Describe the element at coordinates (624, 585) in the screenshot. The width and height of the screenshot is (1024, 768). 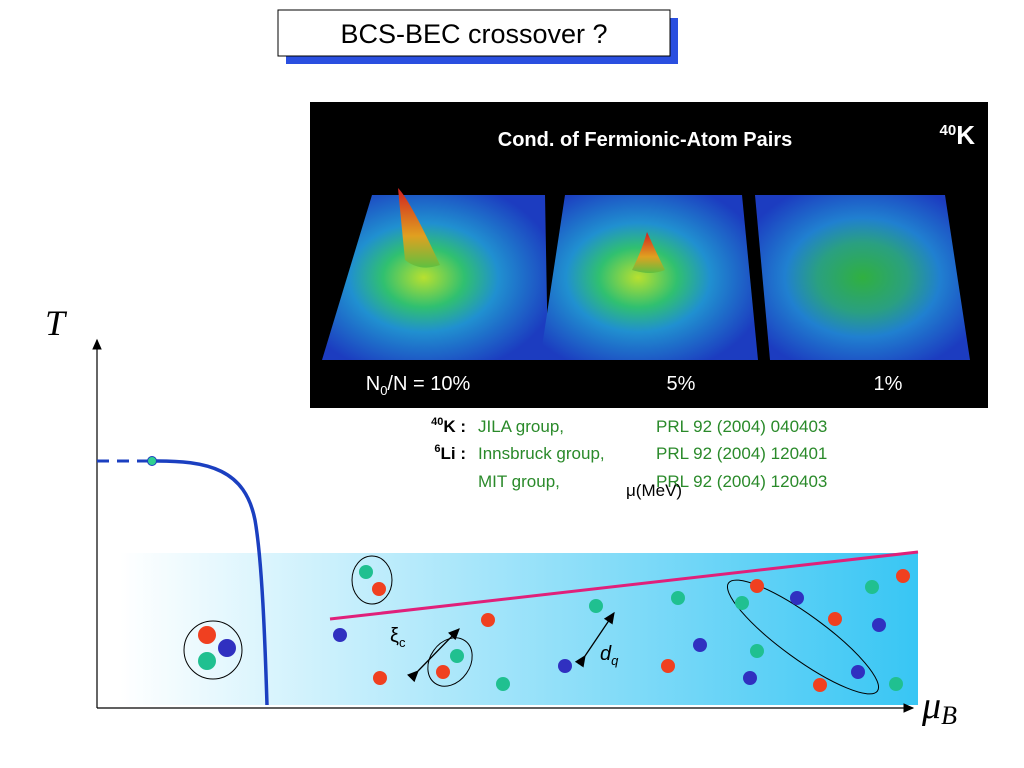
I see `pairing-line` at that location.